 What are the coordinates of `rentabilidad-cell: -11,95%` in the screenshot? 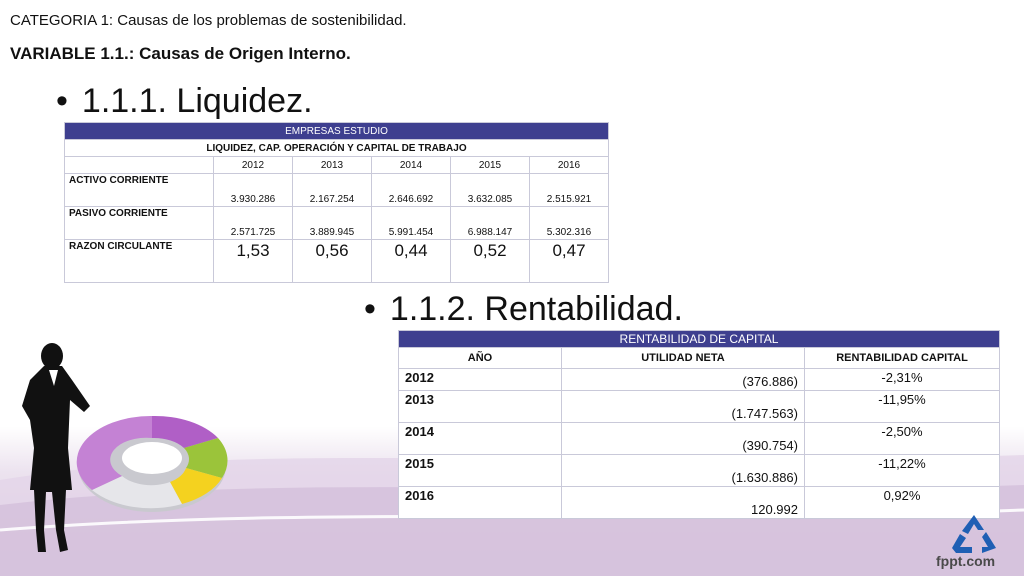 It's located at (902, 406).